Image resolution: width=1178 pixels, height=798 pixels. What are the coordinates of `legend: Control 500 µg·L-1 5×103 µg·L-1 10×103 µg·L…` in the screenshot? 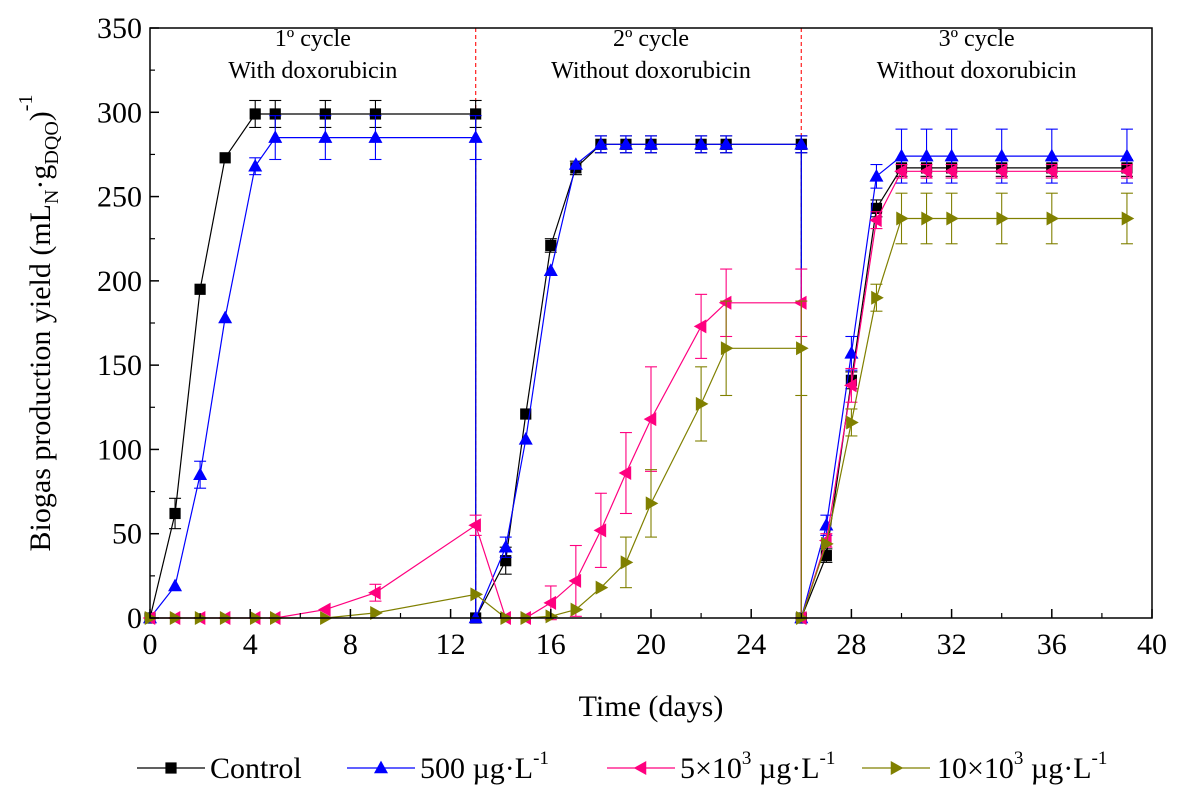 It's located at (622, 766).